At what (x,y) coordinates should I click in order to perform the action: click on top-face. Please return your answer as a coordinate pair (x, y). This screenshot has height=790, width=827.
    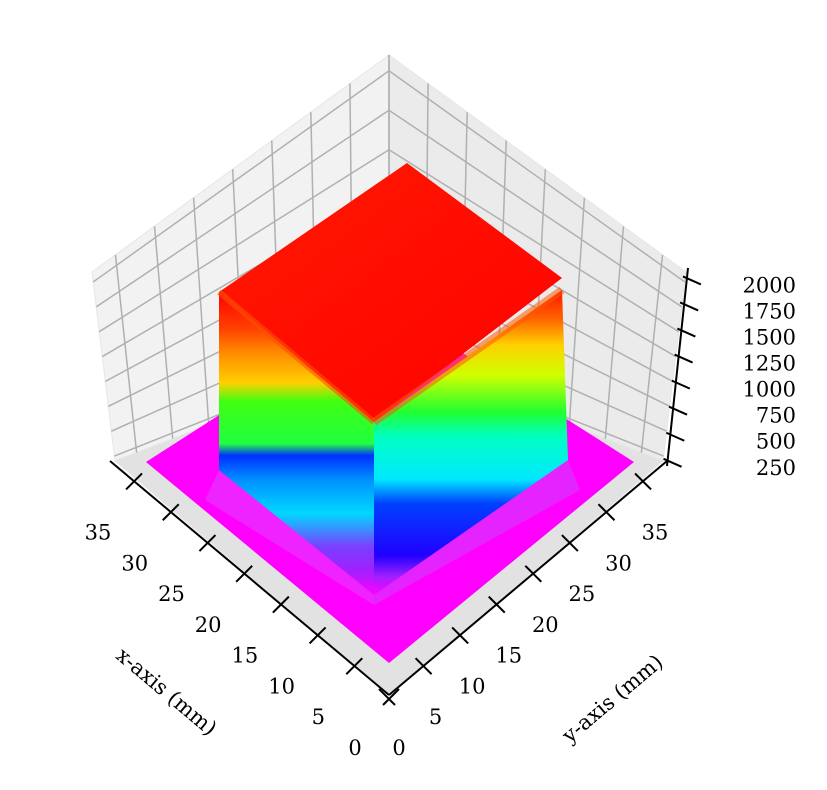
    Looking at the image, I should click on (390, 292).